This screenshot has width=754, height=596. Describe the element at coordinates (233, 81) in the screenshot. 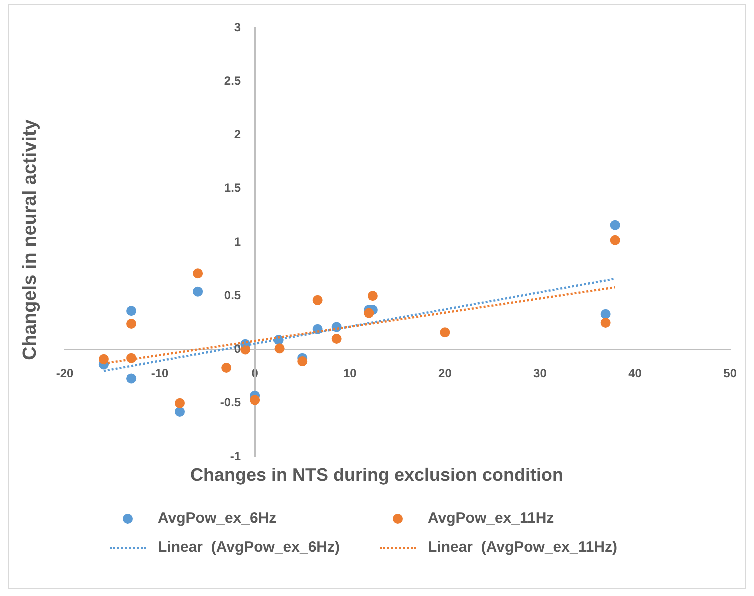

I see `y-tick-label: 2.5` at that location.